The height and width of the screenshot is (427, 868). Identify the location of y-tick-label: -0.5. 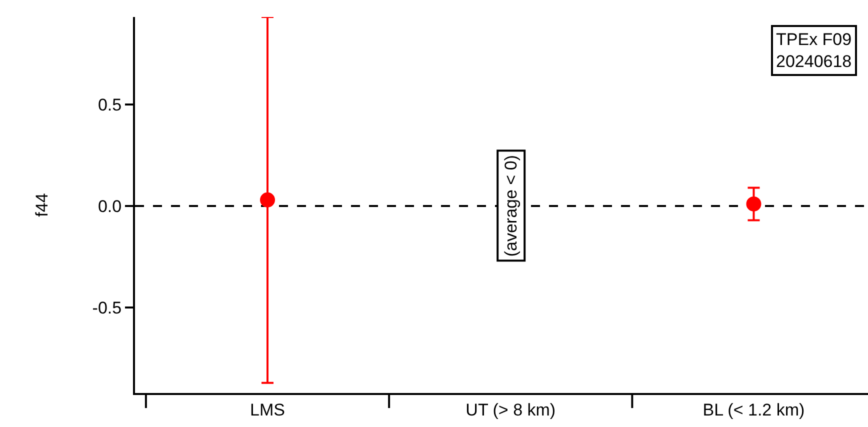
(107, 308).